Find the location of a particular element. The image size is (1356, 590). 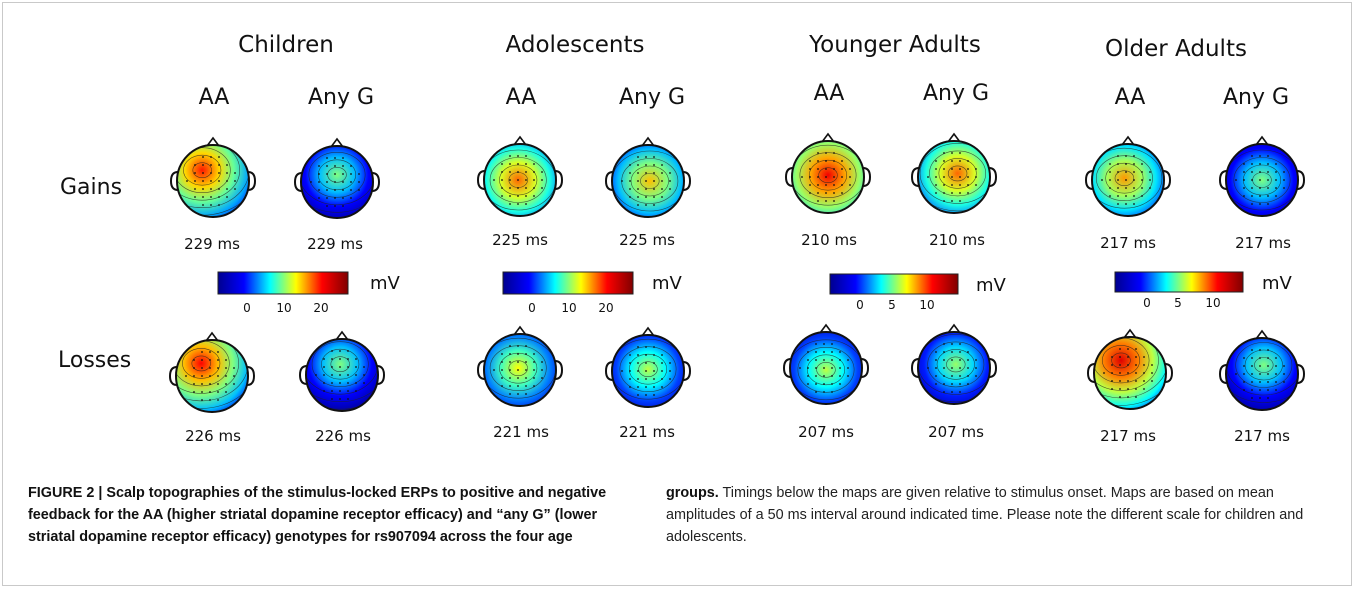

row-label-losses: Losses is located at coordinates (94, 360).